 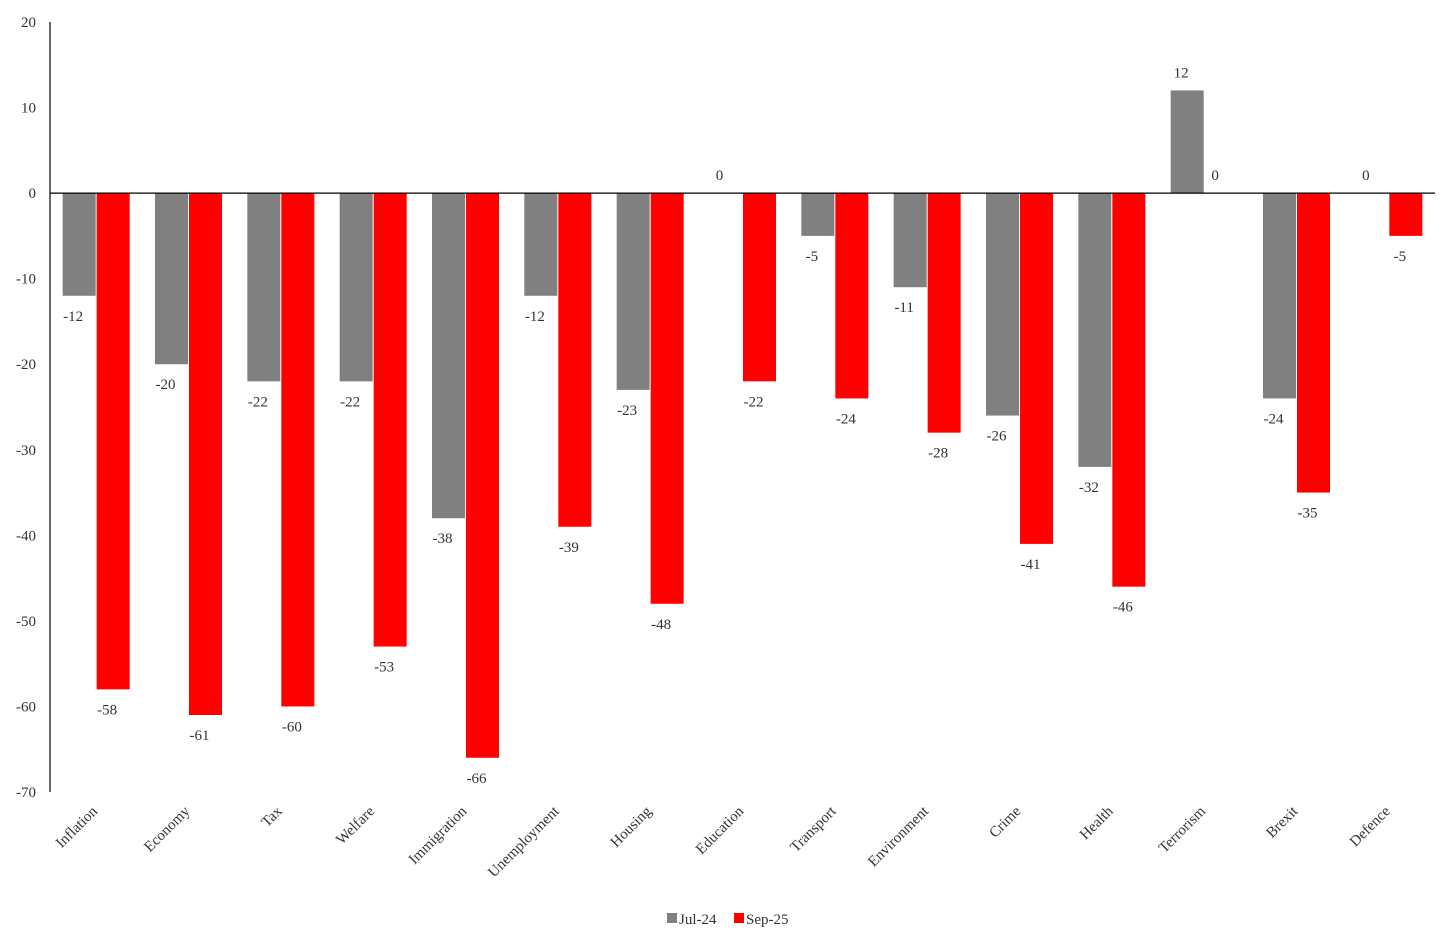 What do you see at coordinates (1036, 368) in the screenshot?
I see `bar-sep-25-crime` at bounding box center [1036, 368].